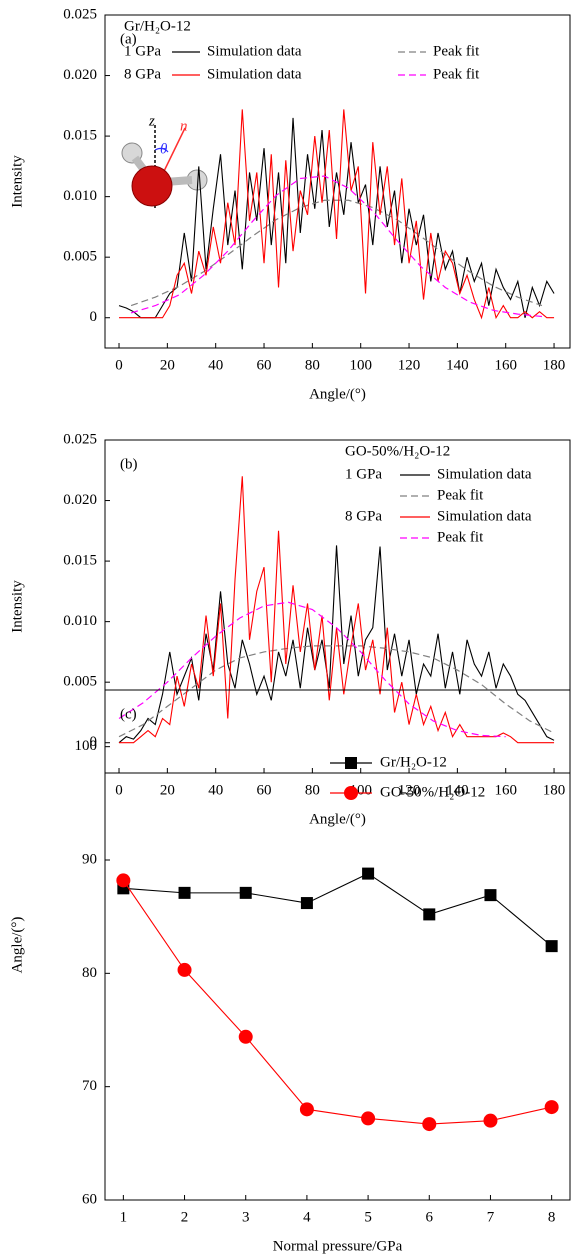 Image resolution: width=571 pixels, height=1254 pixels. Describe the element at coordinates (129, 464) in the screenshot. I see `panel-label: (b)` at that location.